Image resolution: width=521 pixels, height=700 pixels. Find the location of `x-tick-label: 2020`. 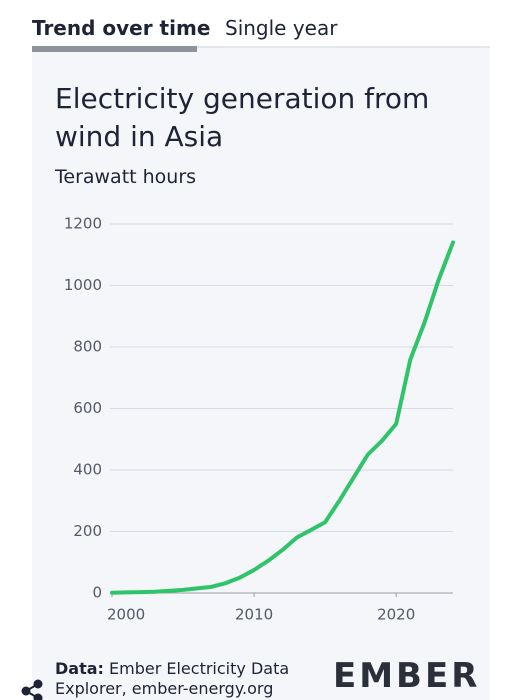

x-tick-label: 2020 is located at coordinates (396, 615).